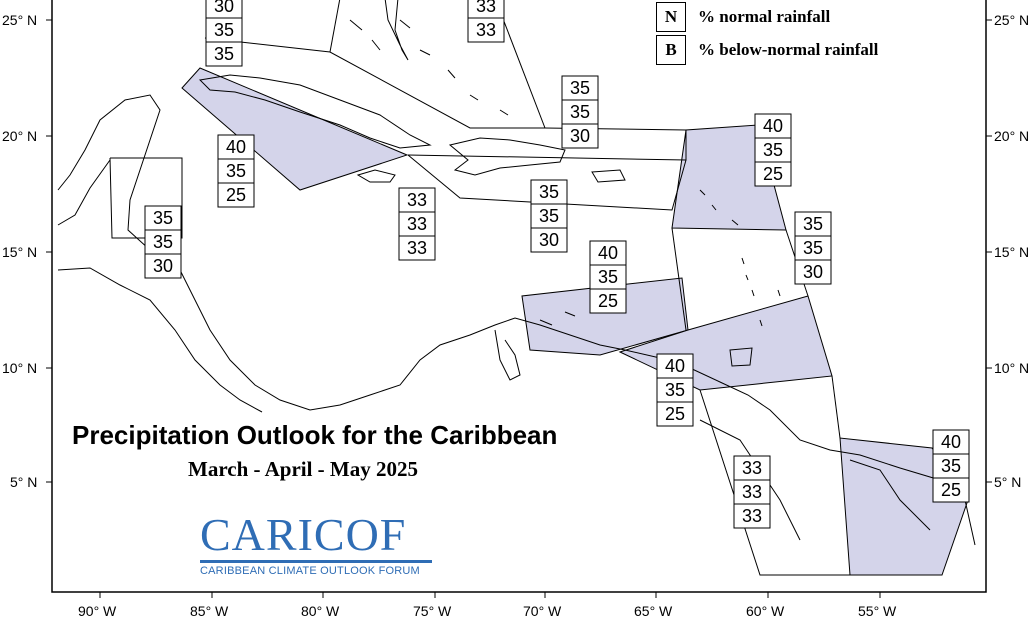  Describe the element at coordinates (608, 176) in the screenshot. I see `island-puerto-rico` at that location.